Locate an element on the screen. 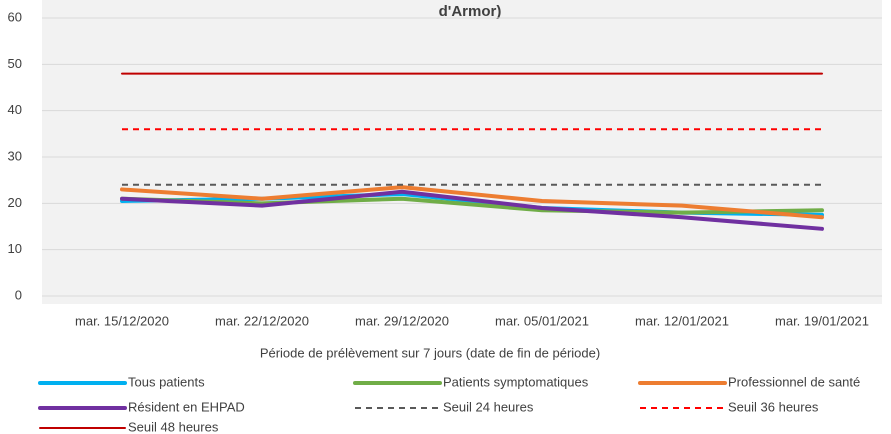 The width and height of the screenshot is (891, 434). y-tick-label: 10 is located at coordinates (15, 248).